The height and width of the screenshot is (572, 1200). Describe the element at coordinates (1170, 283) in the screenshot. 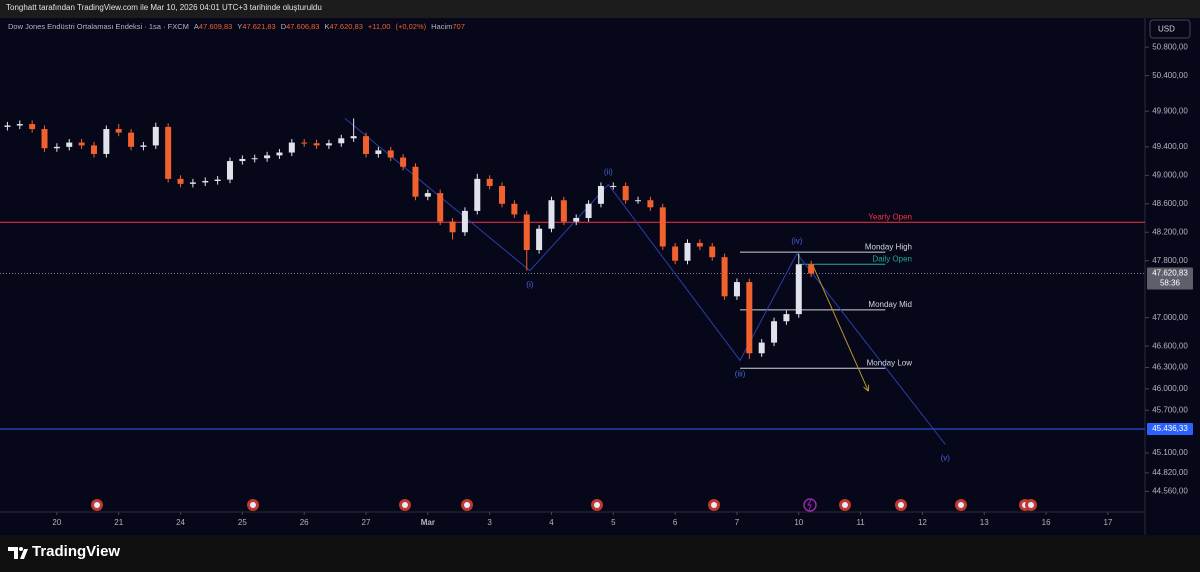

I see `price-countdown: 58:36` at that location.